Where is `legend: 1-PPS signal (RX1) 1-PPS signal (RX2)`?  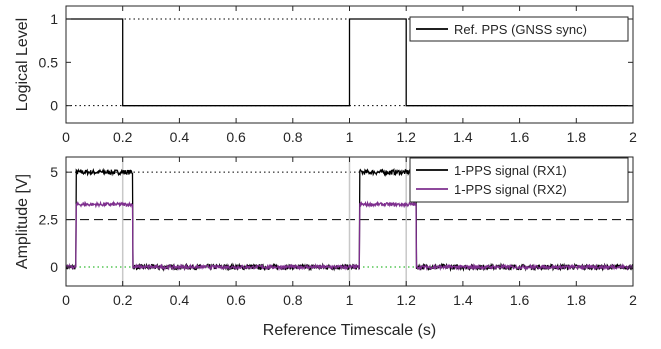
legend: 1-PPS signal (RX1) 1-PPS signal (RX2) is located at coordinates (519, 180).